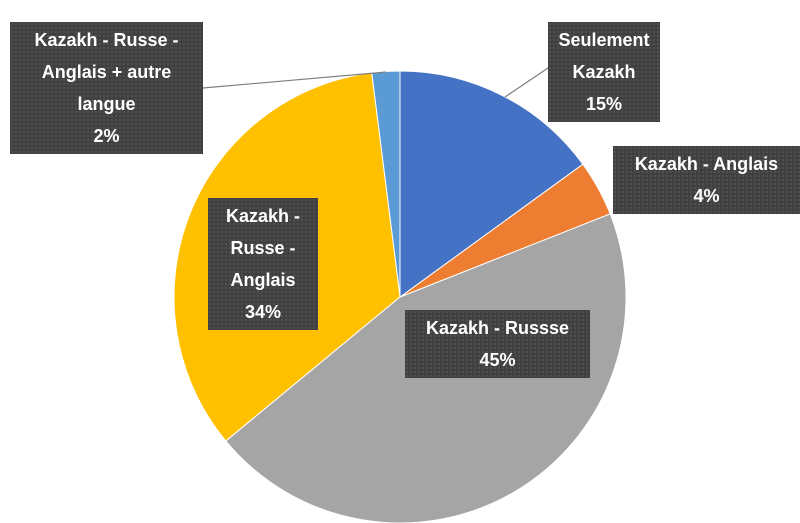 This screenshot has width=800, height=523. I want to click on value-label: 15%, so click(604, 104).